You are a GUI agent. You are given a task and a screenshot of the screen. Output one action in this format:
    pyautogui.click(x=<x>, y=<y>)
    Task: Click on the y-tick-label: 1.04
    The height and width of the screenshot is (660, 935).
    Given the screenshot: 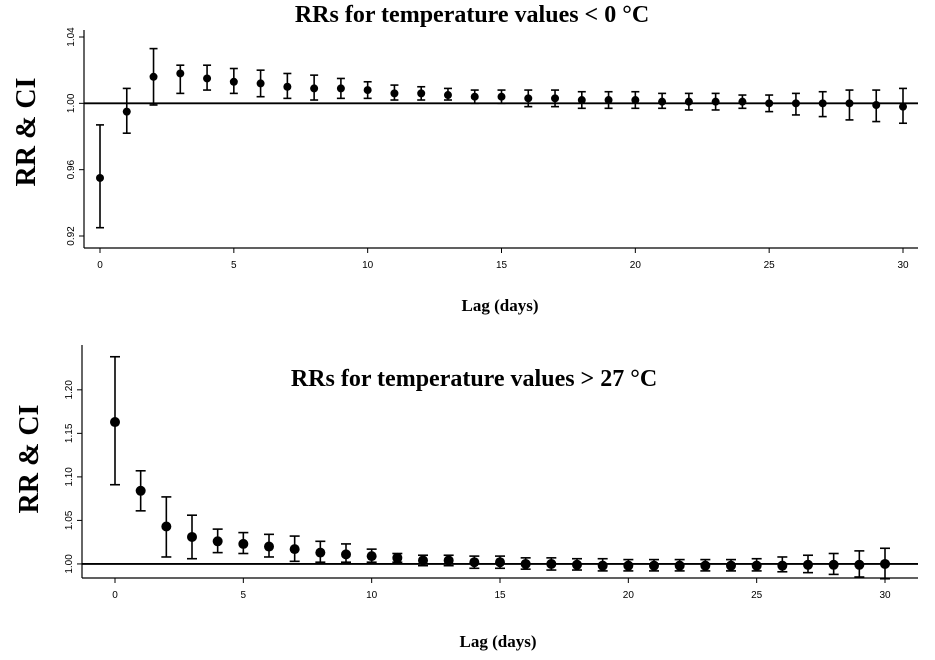 What is the action you would take?
    pyautogui.click(x=71, y=37)
    